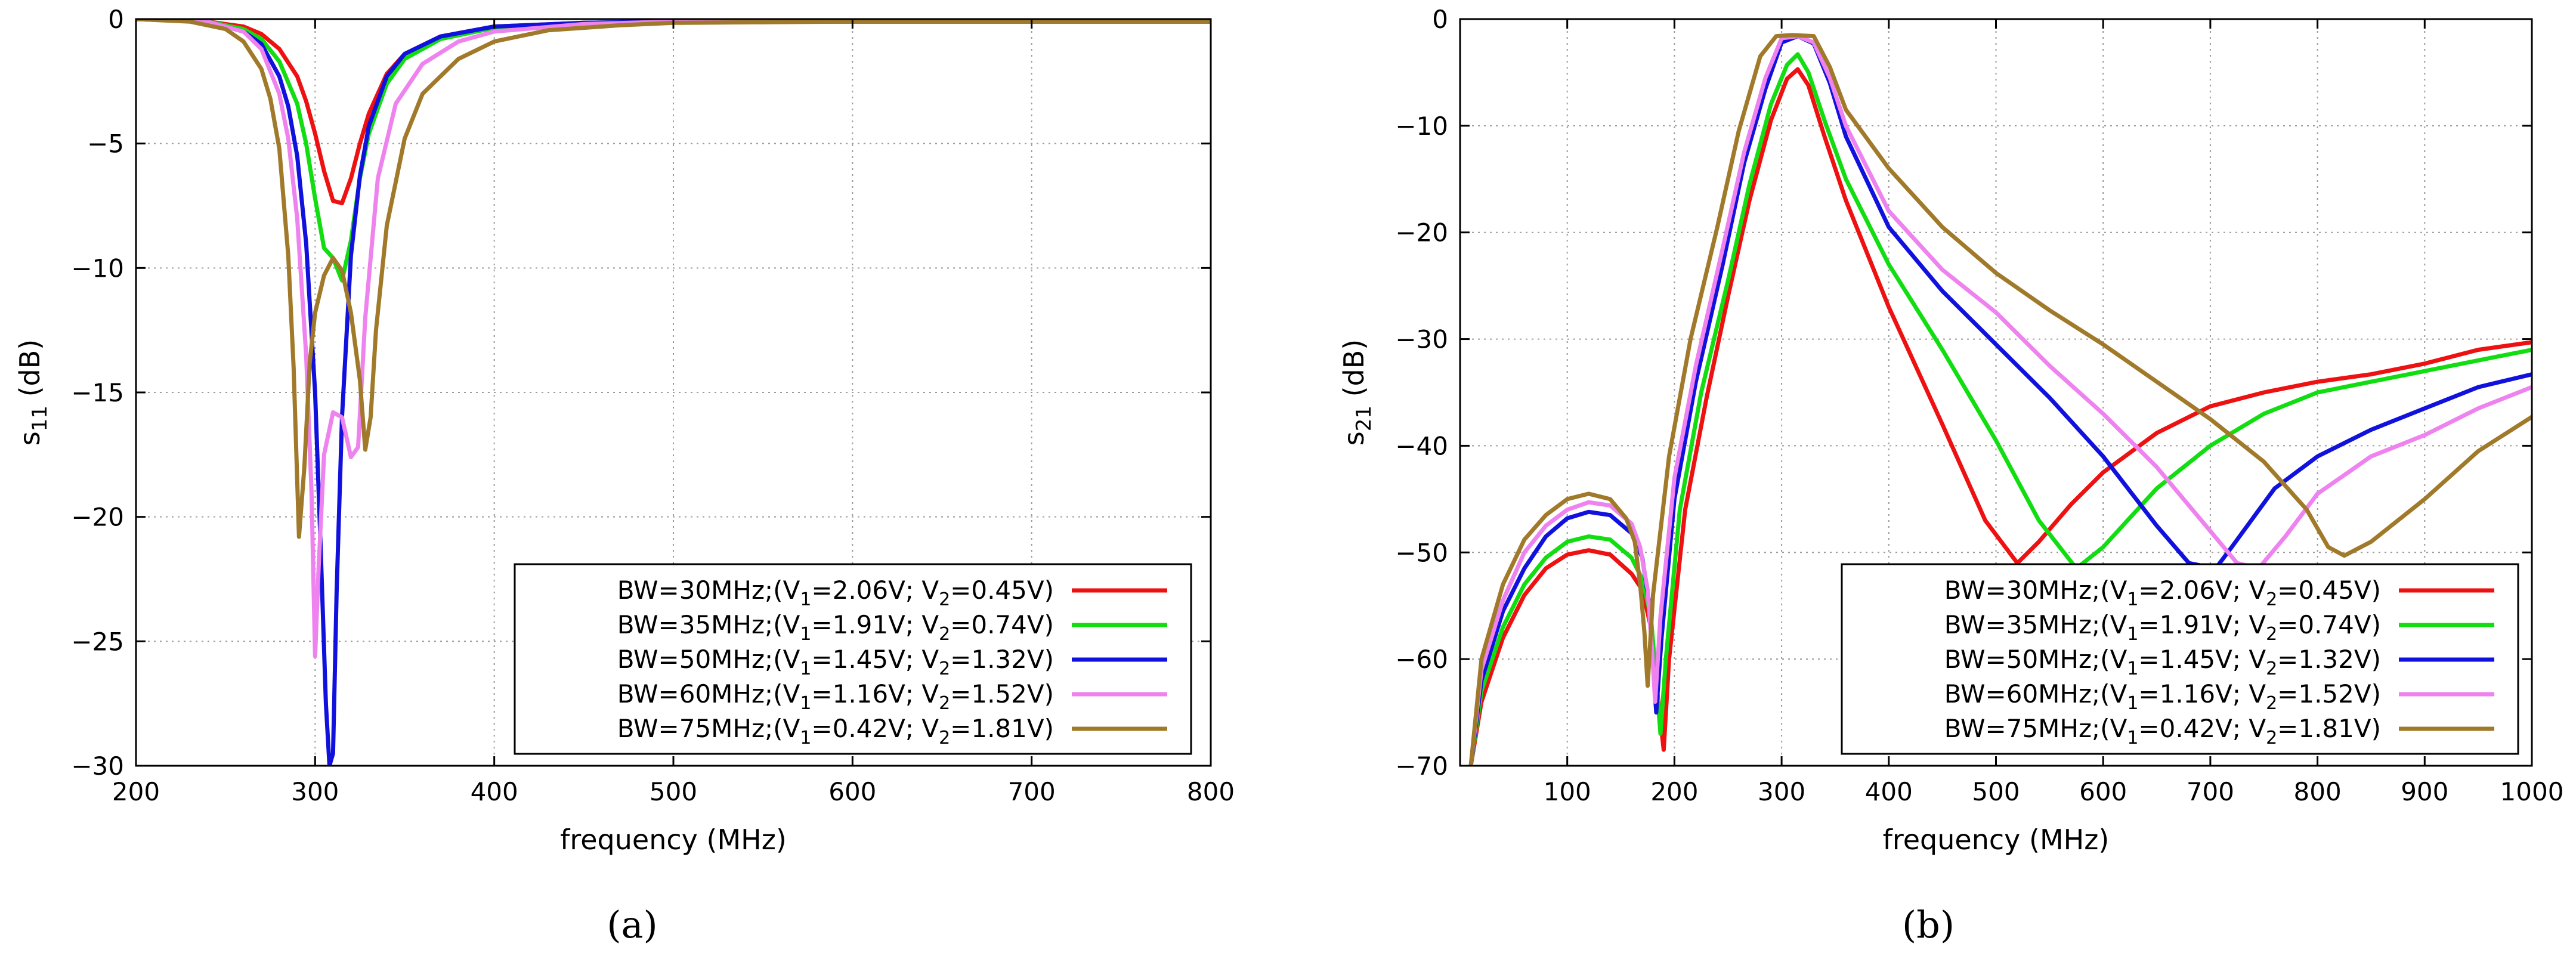 The width and height of the screenshot is (2576, 959). Describe the element at coordinates (1996, 840) in the screenshot. I see `panel-b-x-axis-label: frequency (MHz)` at that location.